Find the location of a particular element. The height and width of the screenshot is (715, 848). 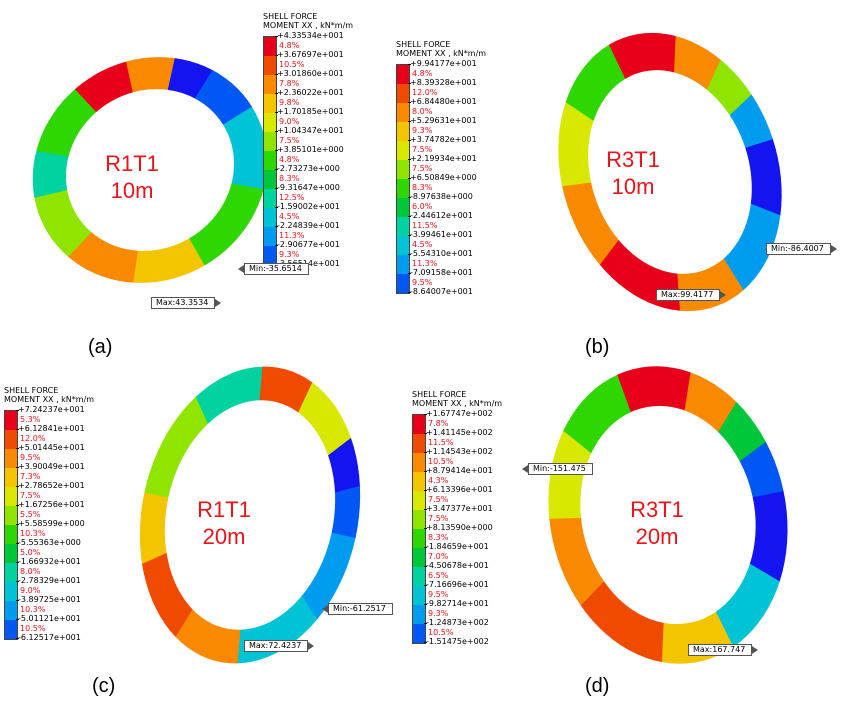

legend-color-bar is located at coordinates (403, 179).